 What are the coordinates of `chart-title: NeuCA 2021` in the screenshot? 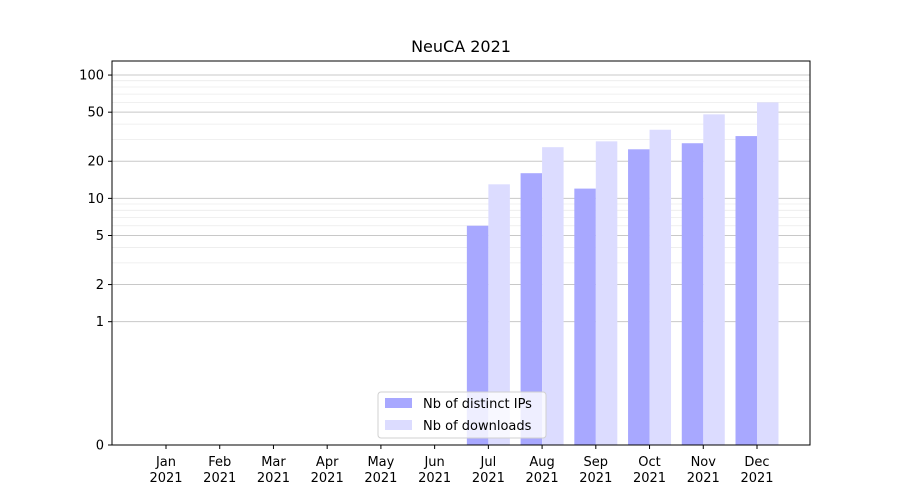 It's located at (461, 46).